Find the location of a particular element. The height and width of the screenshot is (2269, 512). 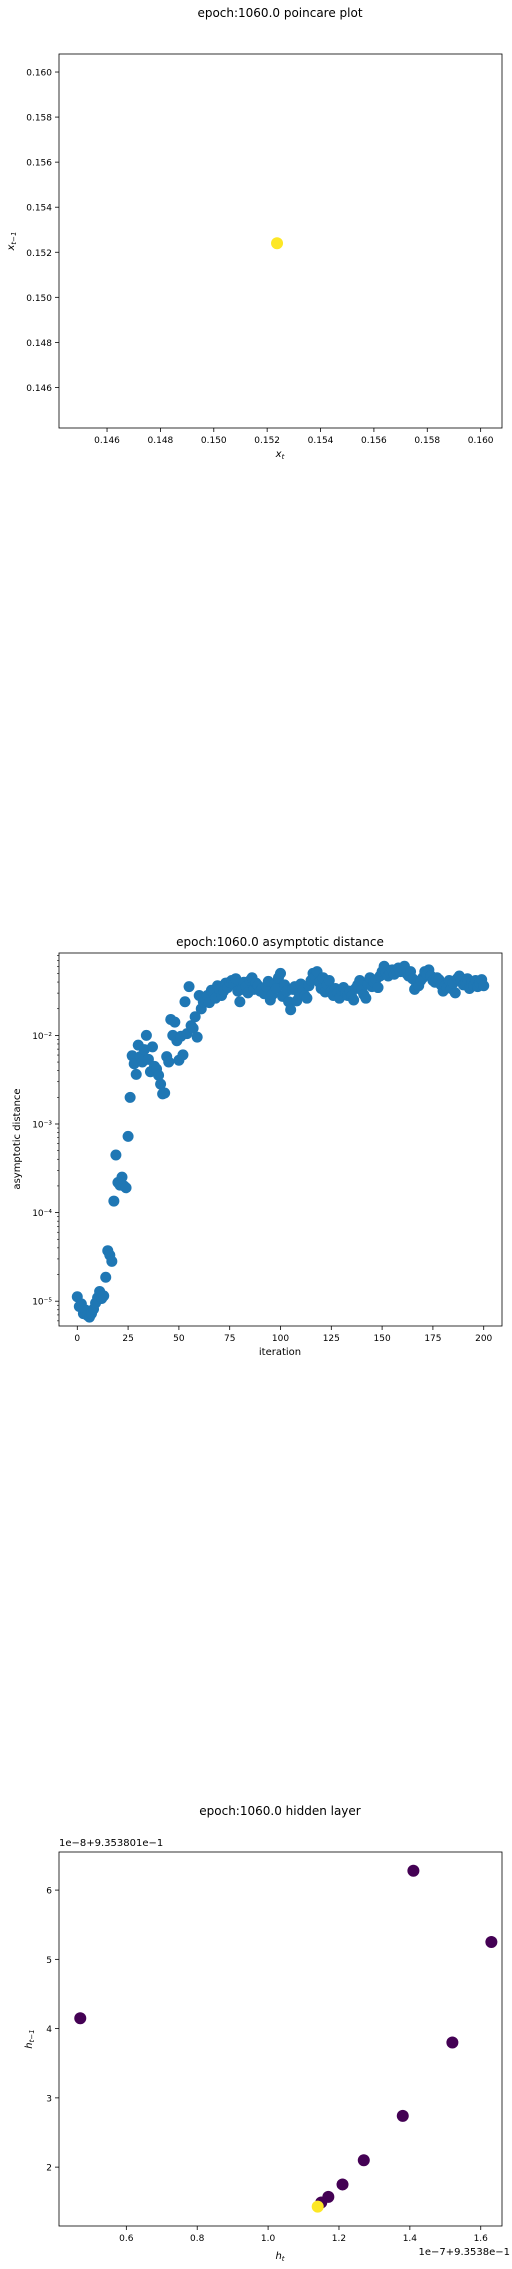

x-tick-label: 0.156 is located at coordinates (374, 441).